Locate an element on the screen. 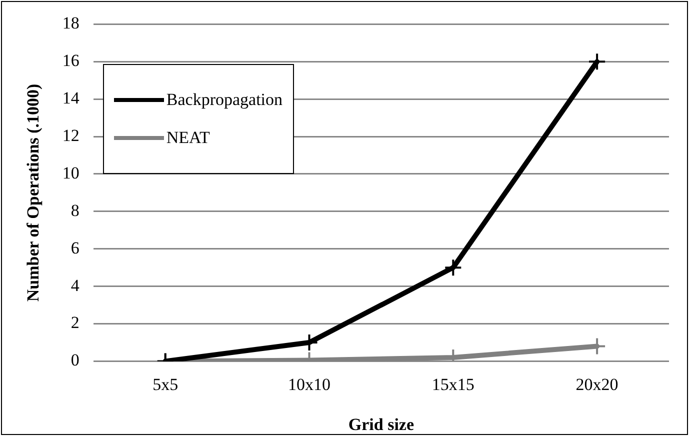 This screenshot has height=436, width=689. y-tick-label: 18 is located at coordinates (71, 23).